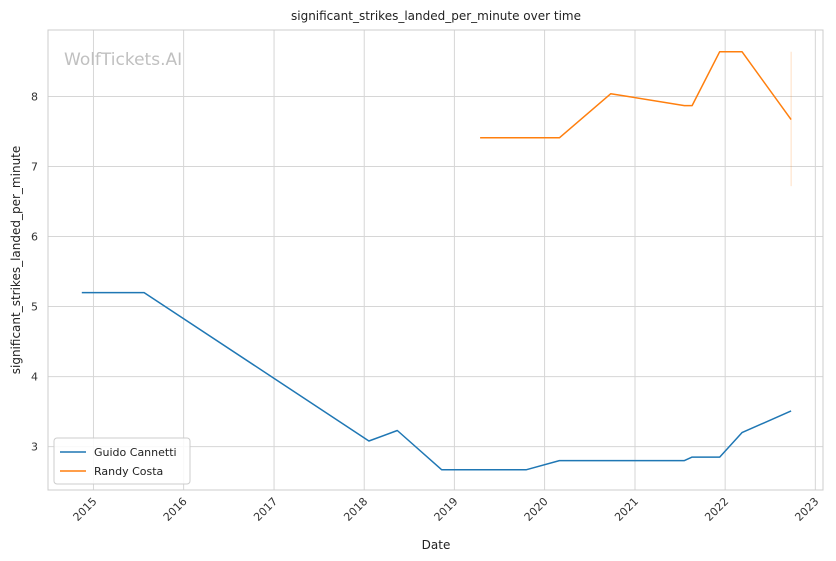  What do you see at coordinates (34, 272) in the screenshot?
I see `y-axis-ticks: 3 4 5 6 7 8` at bounding box center [34, 272].